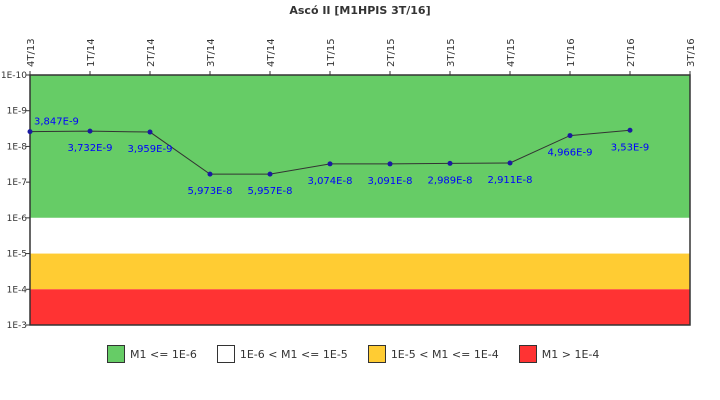 This screenshot has width=720, height=400. Describe the element at coordinates (510, 180) in the screenshot. I see `data-label: 2,911E-8` at that location.